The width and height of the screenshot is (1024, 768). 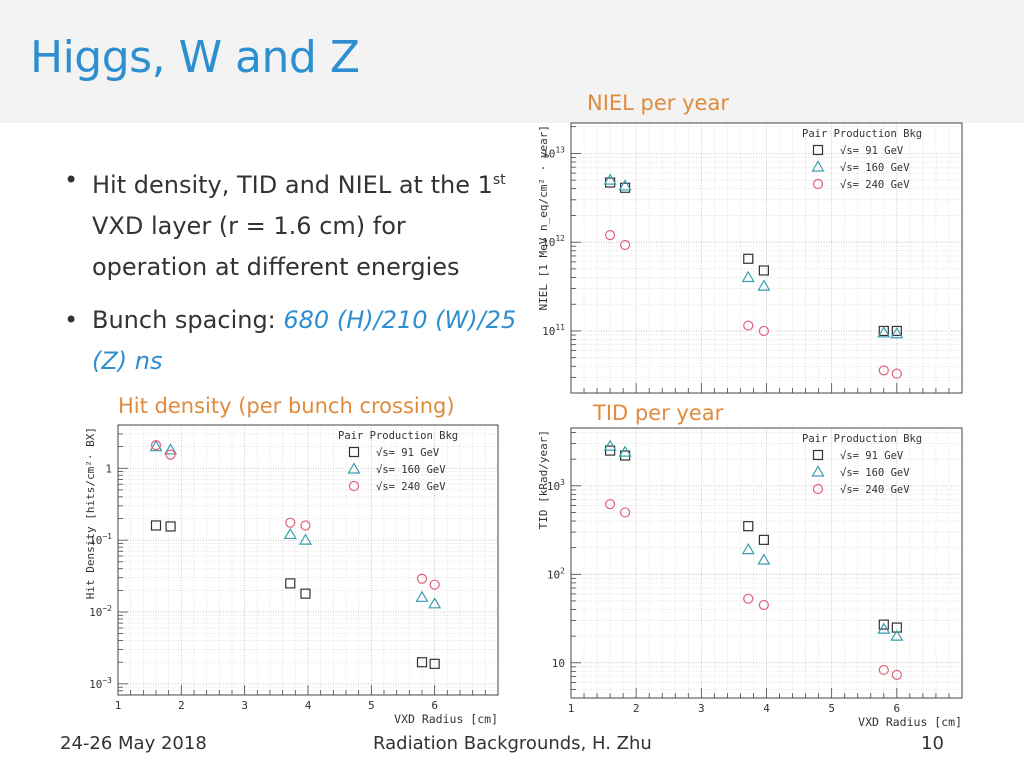 I want to click on tid-ylabel: TID [kRad/year], so click(x=543, y=479).